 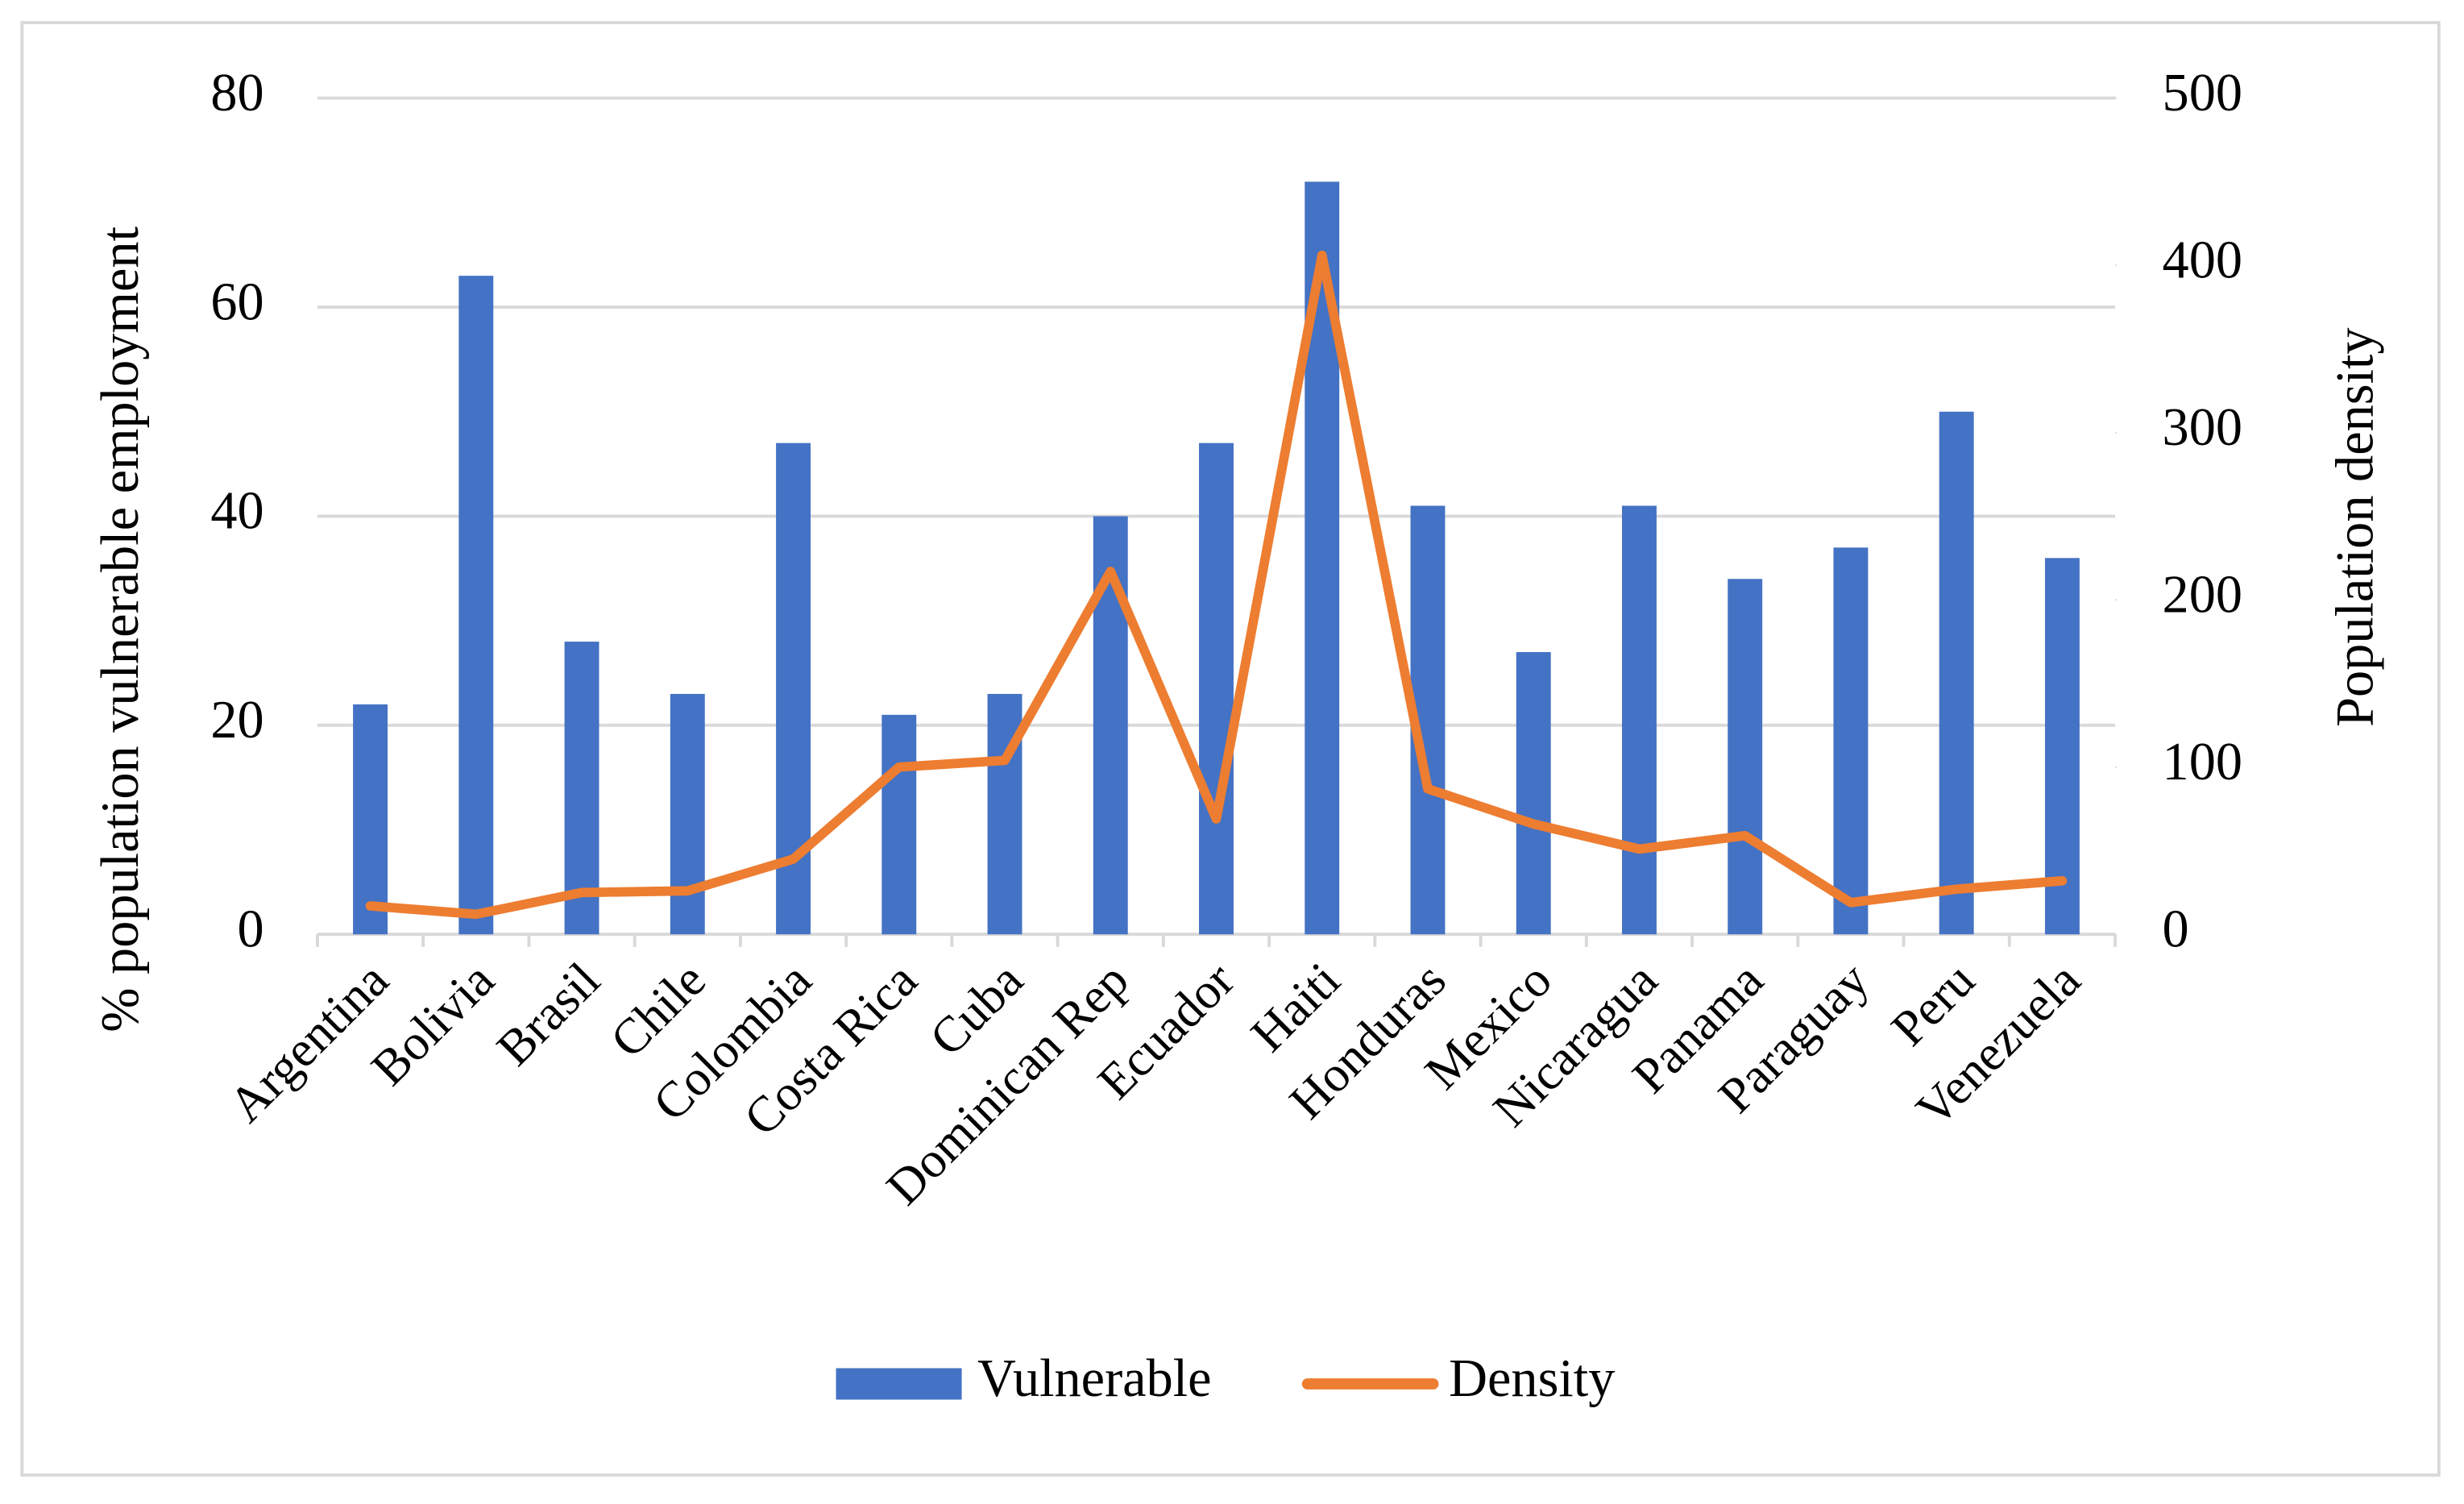 I want to click on legend-swatch, so click(x=899, y=1384).